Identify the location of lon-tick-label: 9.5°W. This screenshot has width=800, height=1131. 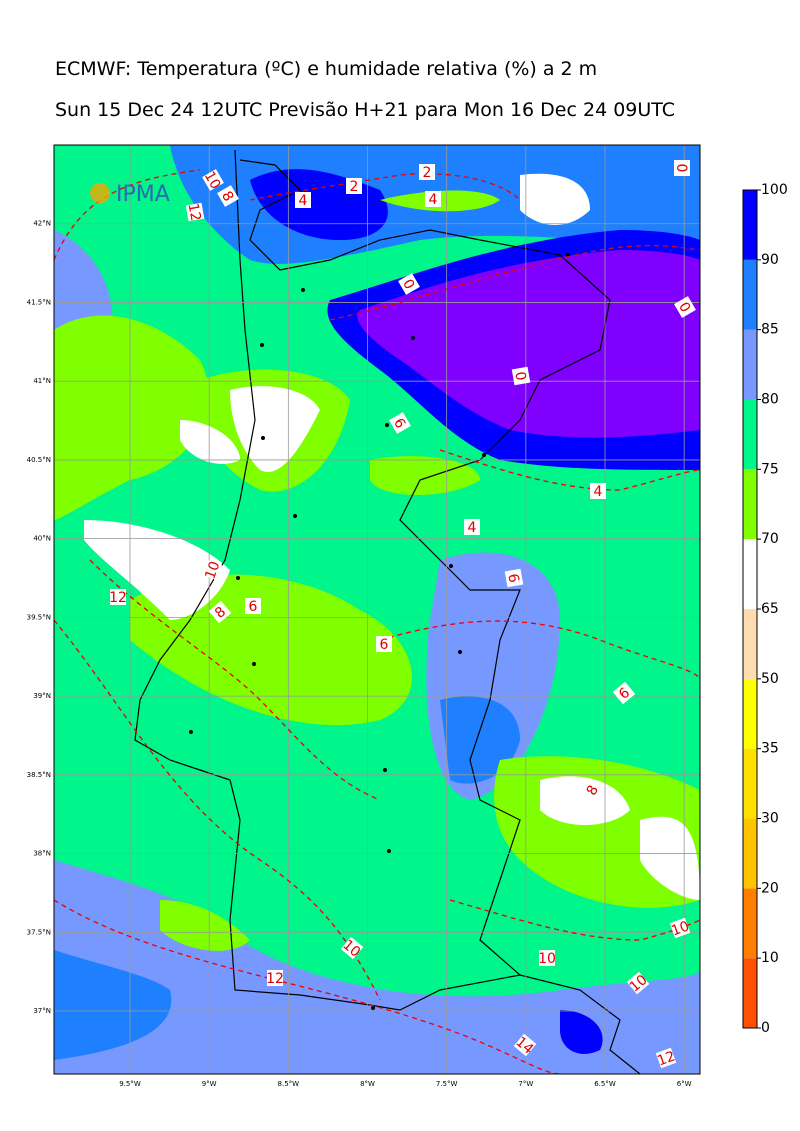
(130, 1084).